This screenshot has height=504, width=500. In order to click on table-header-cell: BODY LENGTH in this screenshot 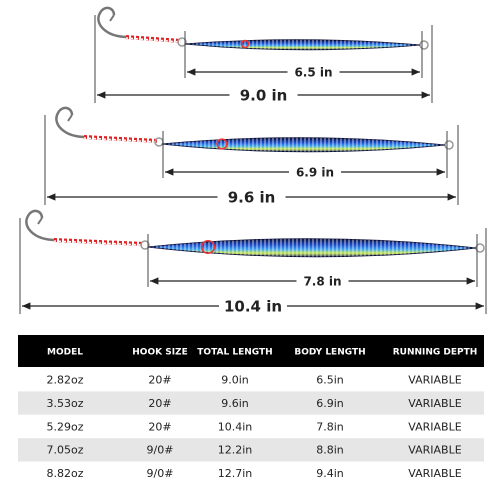, I will do `click(329, 353)`.